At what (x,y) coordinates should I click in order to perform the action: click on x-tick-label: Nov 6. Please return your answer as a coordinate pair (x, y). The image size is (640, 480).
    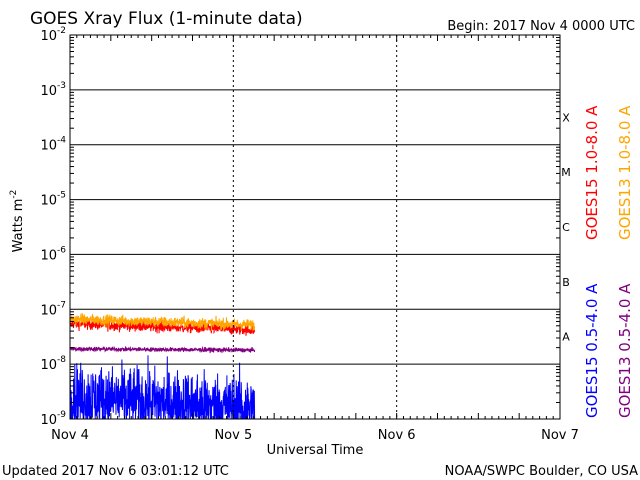
    Looking at the image, I should click on (397, 435).